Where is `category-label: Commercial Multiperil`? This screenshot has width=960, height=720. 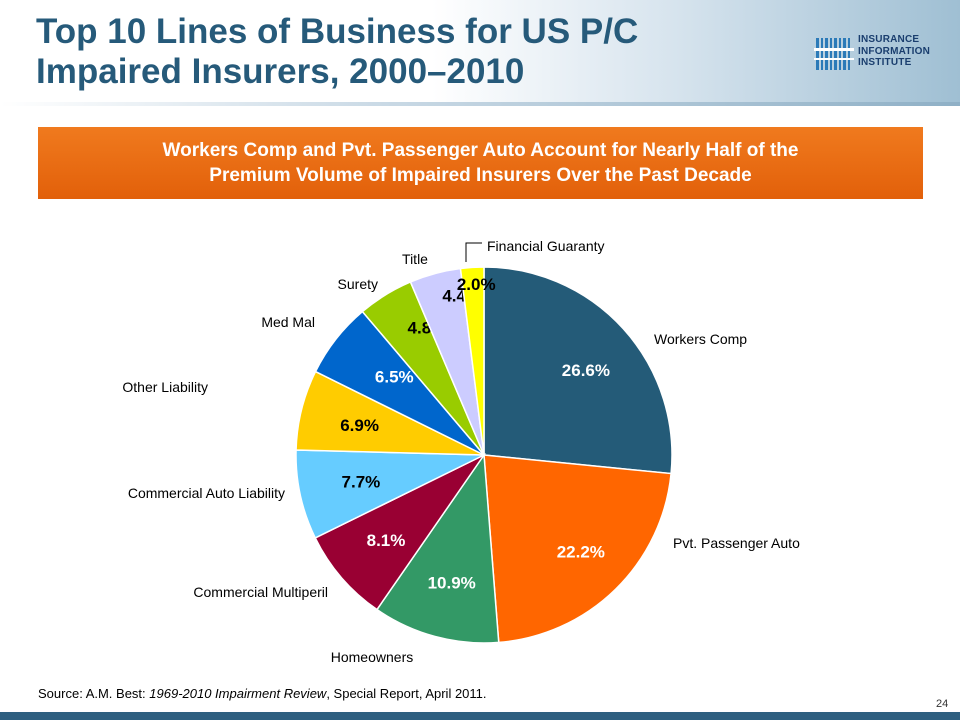
category-label: Commercial Multiperil is located at coordinates (260, 592).